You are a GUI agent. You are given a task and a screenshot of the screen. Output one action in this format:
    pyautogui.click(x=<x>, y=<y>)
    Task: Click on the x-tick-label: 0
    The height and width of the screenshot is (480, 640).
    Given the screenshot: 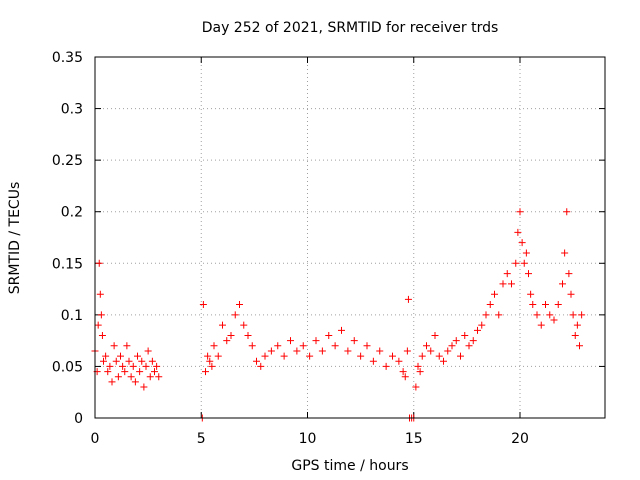 What is the action you would take?
    pyautogui.click(x=95, y=439)
    